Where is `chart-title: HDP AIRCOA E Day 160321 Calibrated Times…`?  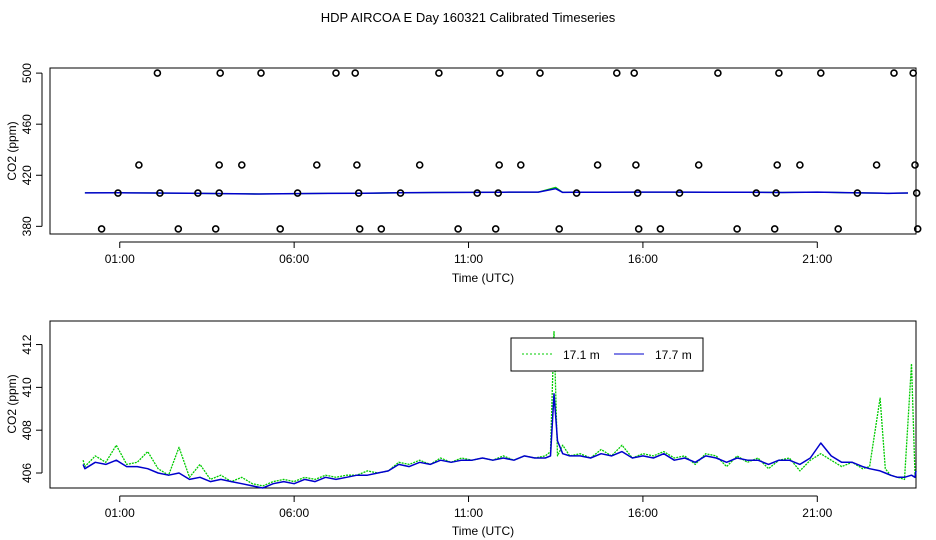
chart-title: HDP AIRCOA E Day 160321 Calibrated Times… is located at coordinates (468, 17).